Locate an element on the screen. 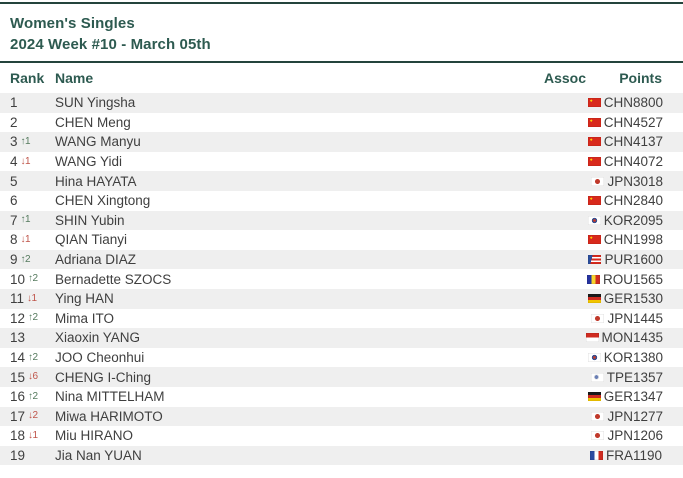 The image size is (683, 478). table-row: 5 Hina HAYATA JPN 3018 is located at coordinates (341, 181).